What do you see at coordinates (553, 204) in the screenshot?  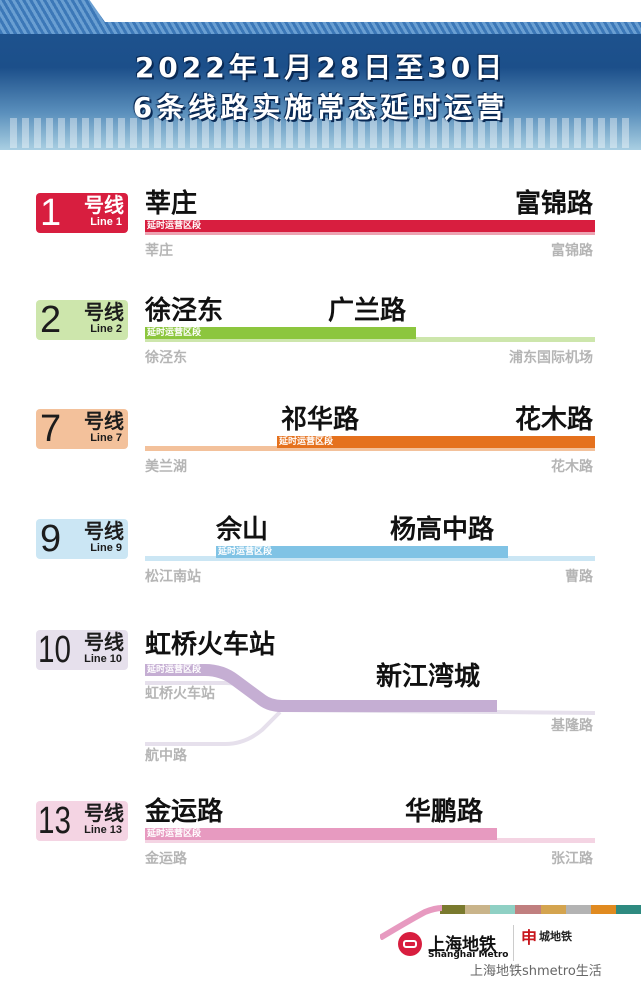 I see `line-1-to-station: 富锦路` at bounding box center [553, 204].